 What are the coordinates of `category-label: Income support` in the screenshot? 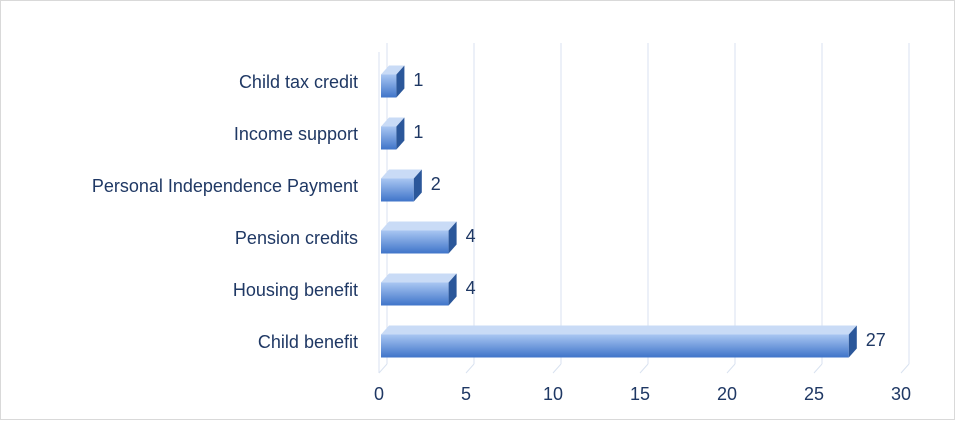 It's located at (296, 134).